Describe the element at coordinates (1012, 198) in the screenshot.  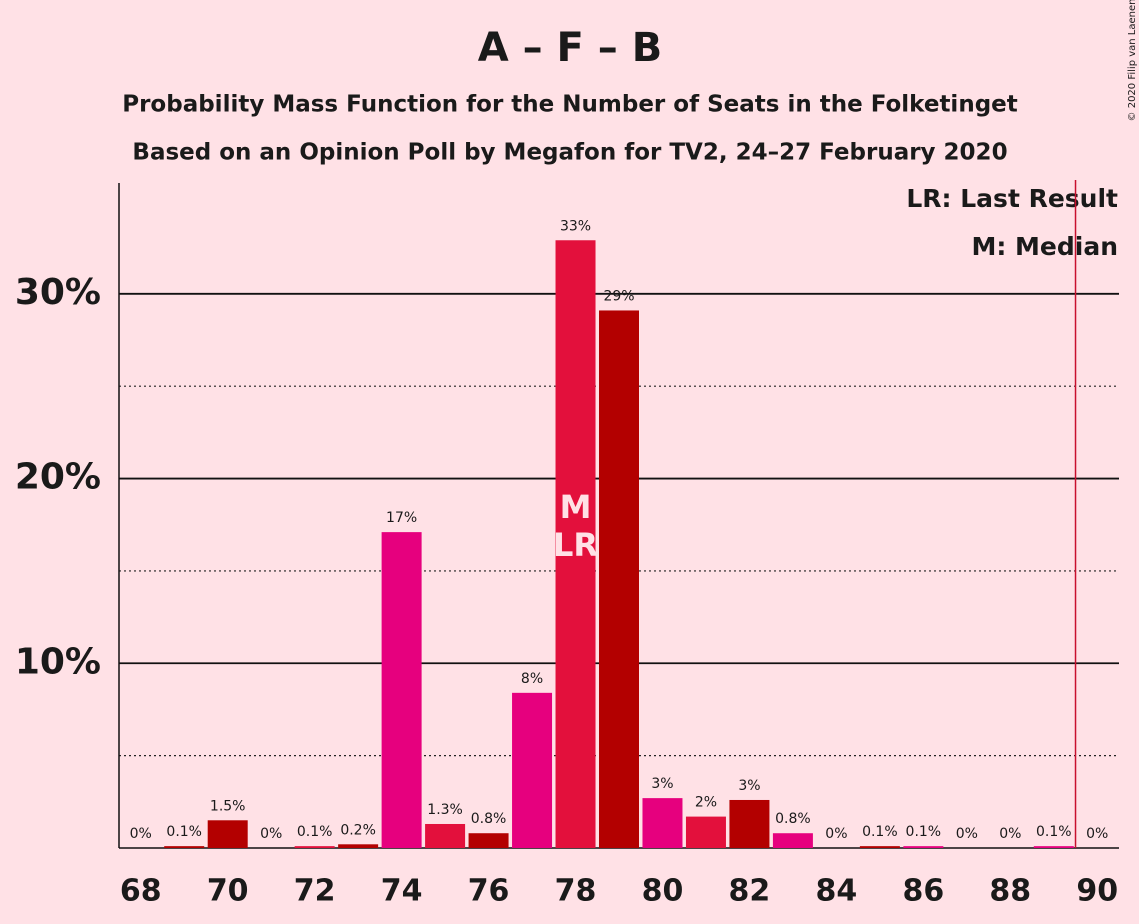
I see `legend-entry: LR: Last Result` at that location.